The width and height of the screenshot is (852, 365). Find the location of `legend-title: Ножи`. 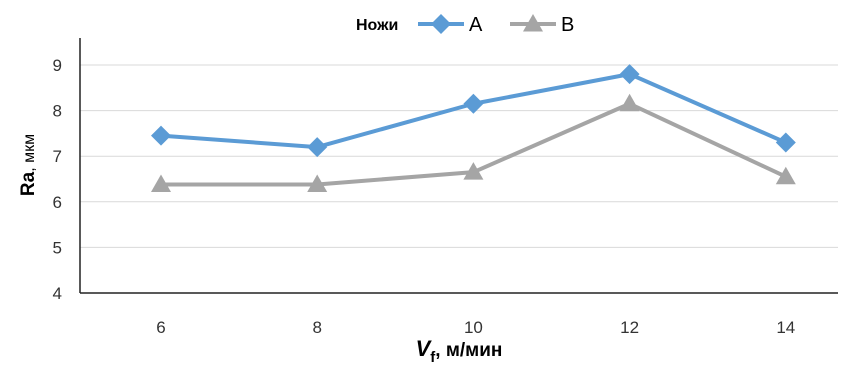

legend-title: Ножи is located at coordinates (377, 25).